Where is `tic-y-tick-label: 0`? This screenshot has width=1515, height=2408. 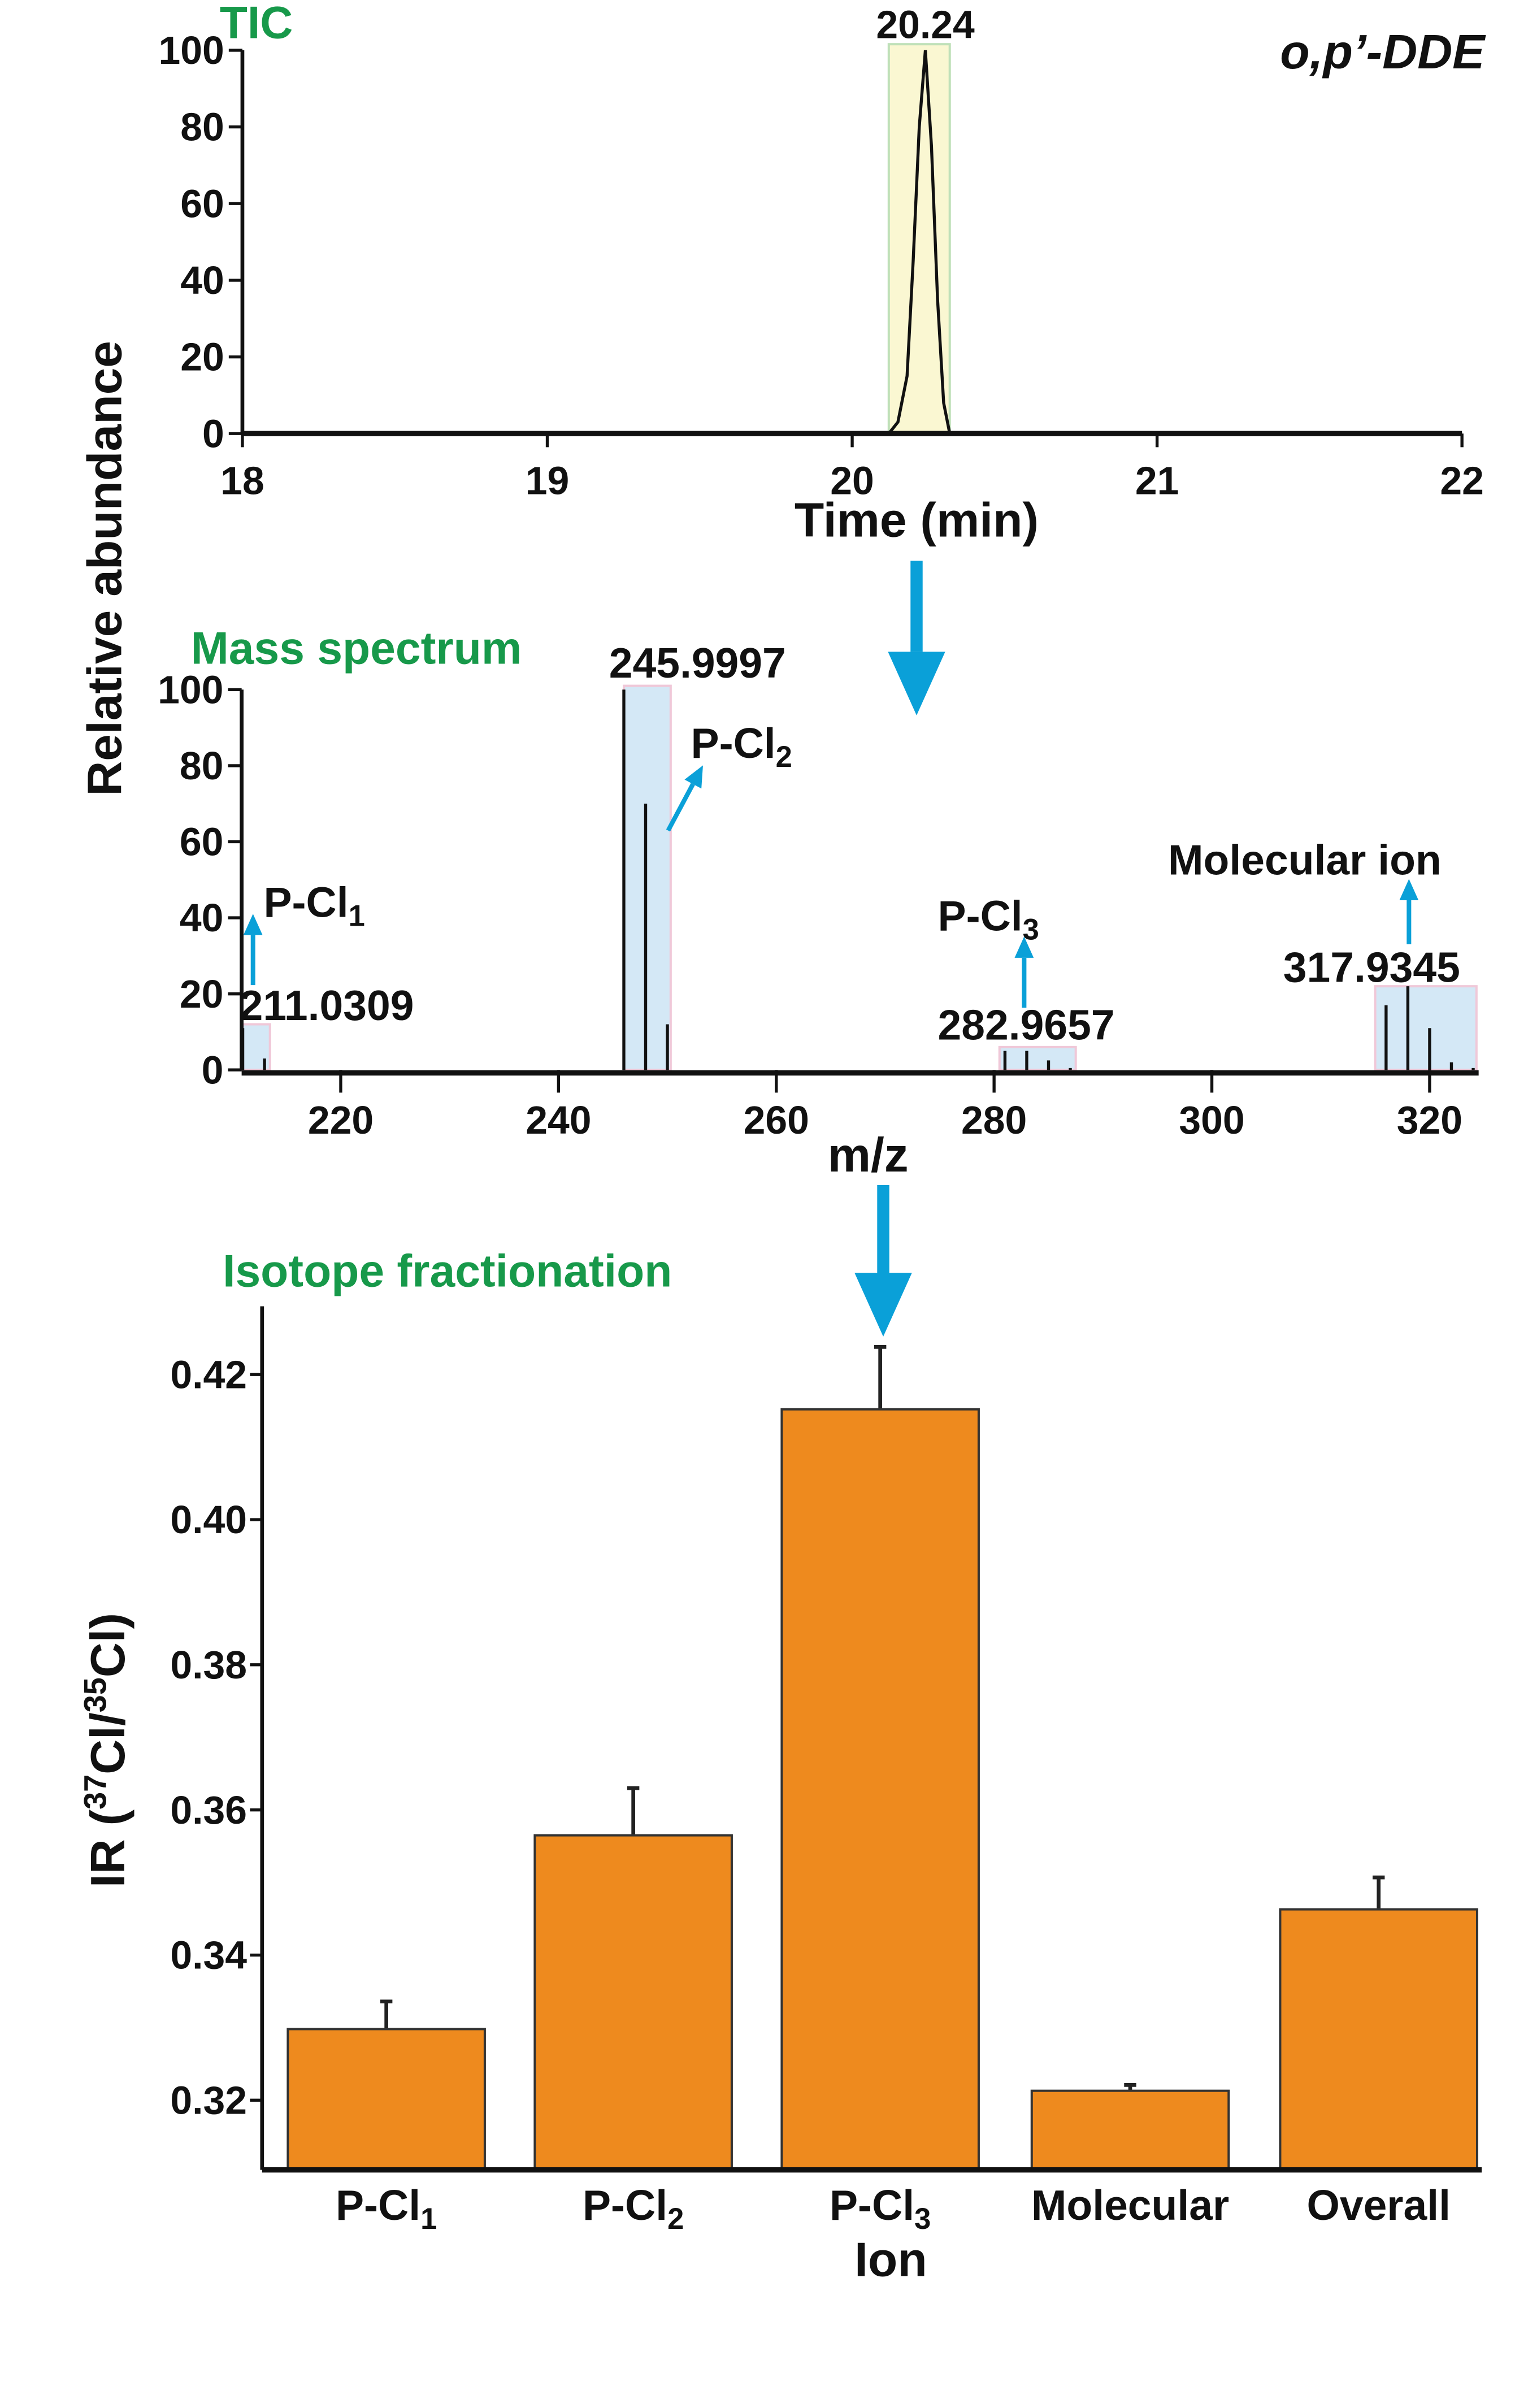
tic-y-tick-label: 0 is located at coordinates (213, 433).